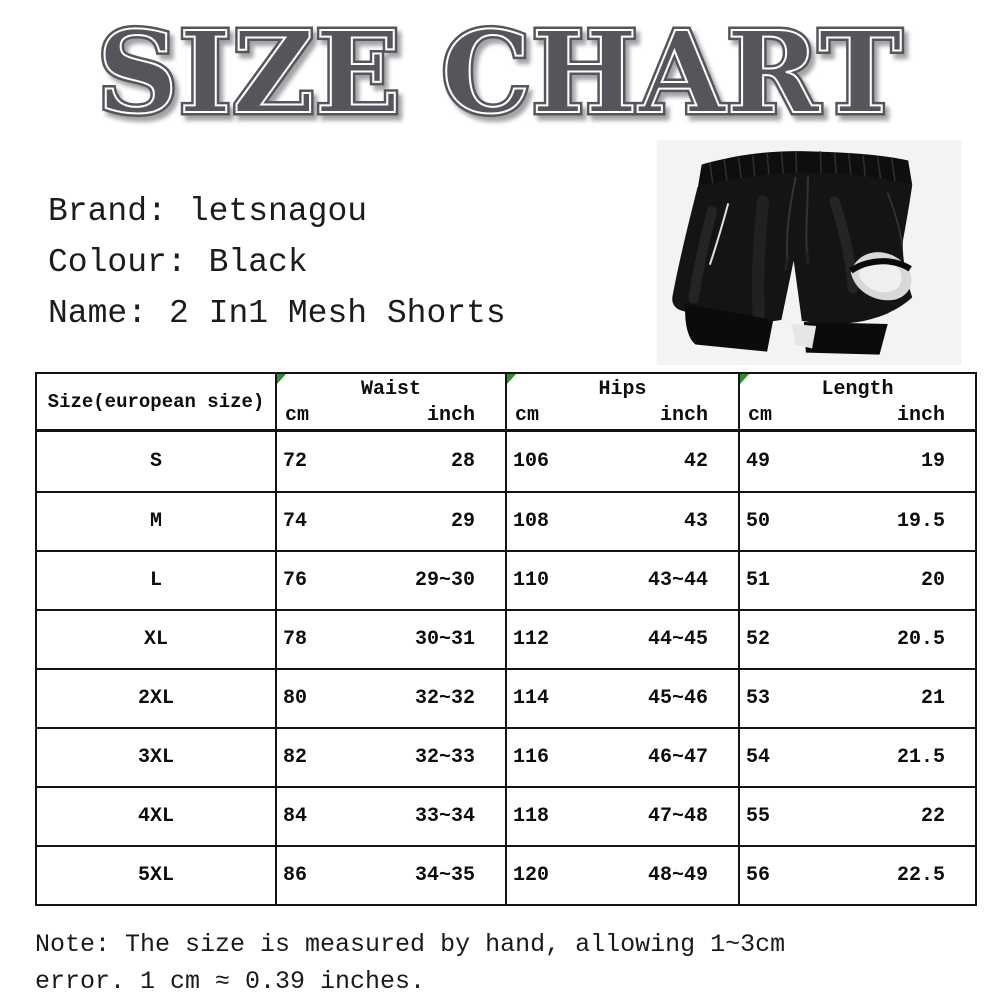  What do you see at coordinates (856, 521) in the screenshot?
I see `length-cell: 50 19.5` at bounding box center [856, 521].